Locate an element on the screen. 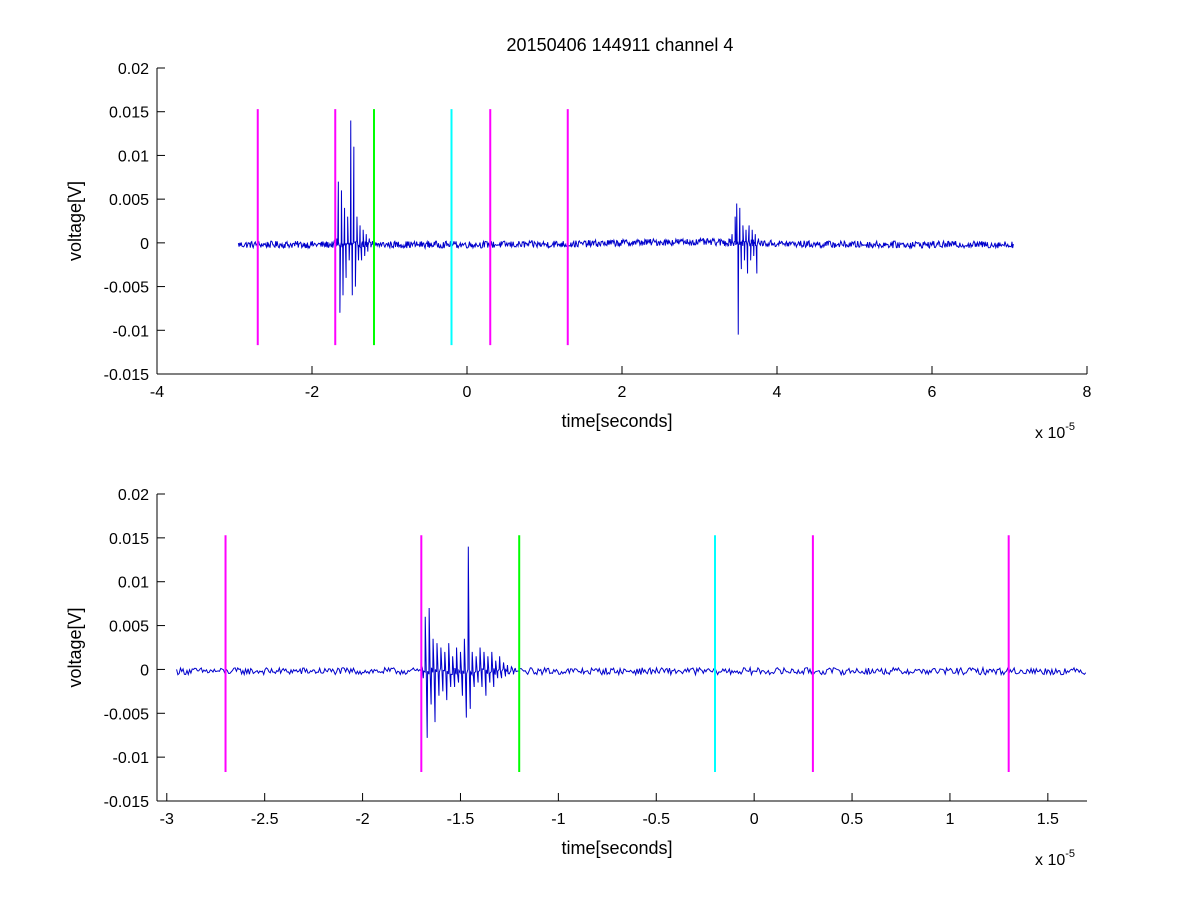 The image size is (1200, 900). x-tick-label: -2.5 is located at coordinates (265, 819).